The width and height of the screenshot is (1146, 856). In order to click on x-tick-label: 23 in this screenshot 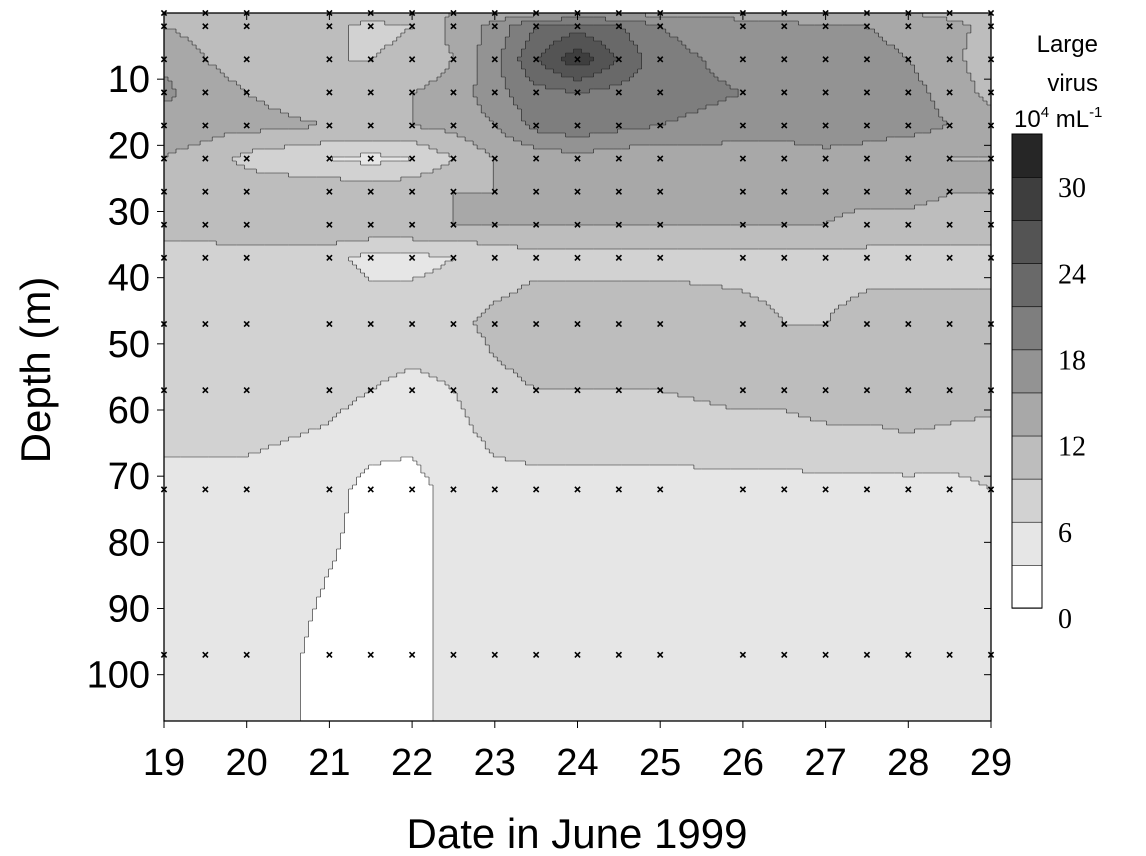, I will do `click(495, 763)`.